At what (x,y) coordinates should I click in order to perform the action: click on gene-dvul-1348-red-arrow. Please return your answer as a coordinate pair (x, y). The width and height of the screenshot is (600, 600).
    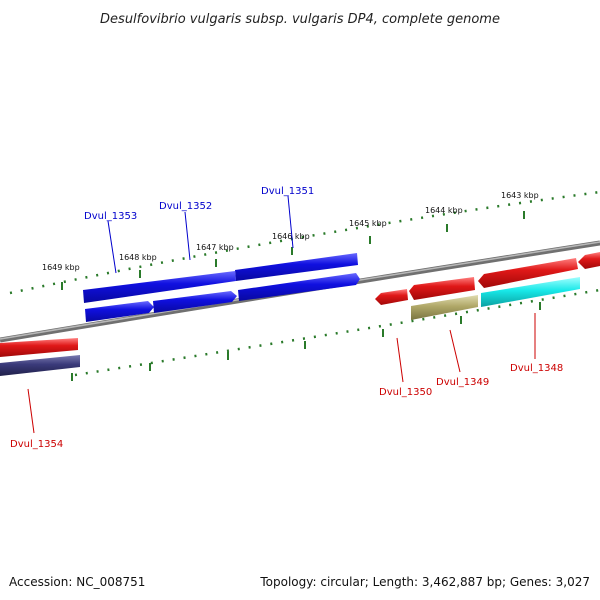
    Looking at the image, I should click on (528, 273).